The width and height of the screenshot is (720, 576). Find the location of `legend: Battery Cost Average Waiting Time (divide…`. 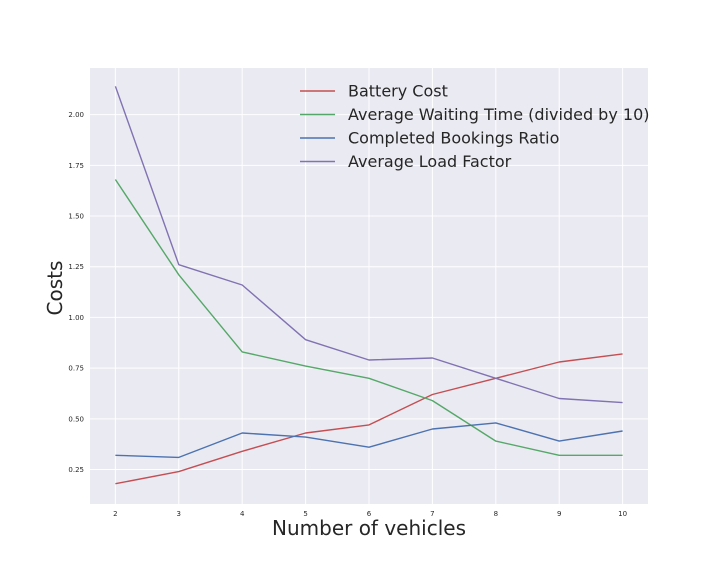

legend: Battery Cost Average Waiting Time (divide… is located at coordinates (475, 126).